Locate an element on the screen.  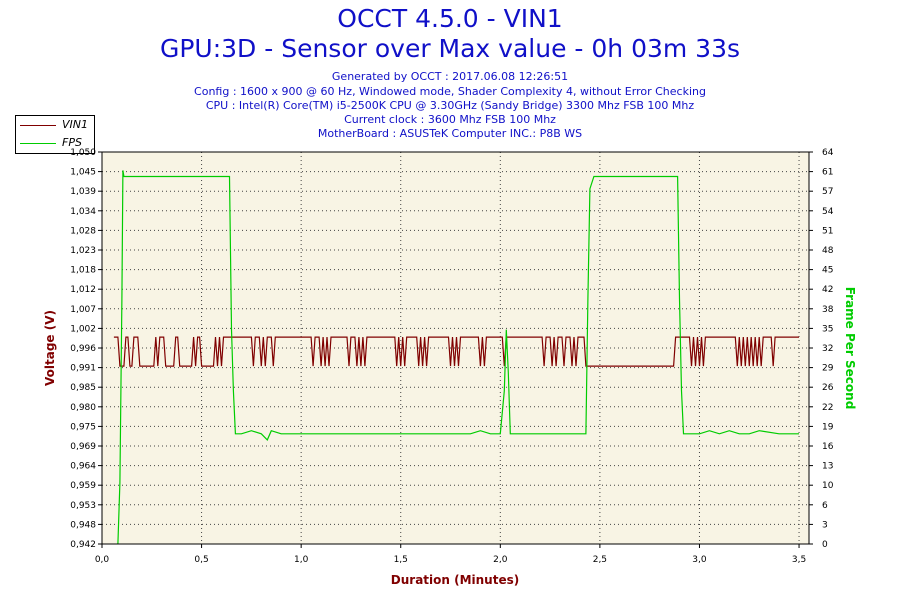
y-right-tick-label: 26 is located at coordinates (828, 388).